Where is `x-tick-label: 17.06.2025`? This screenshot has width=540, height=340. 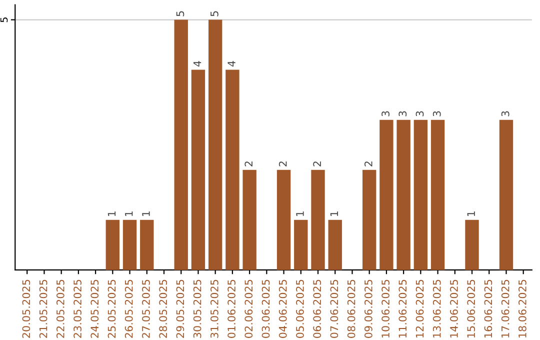 x-tick-label: 17.06.2025 is located at coordinates (505, 309).